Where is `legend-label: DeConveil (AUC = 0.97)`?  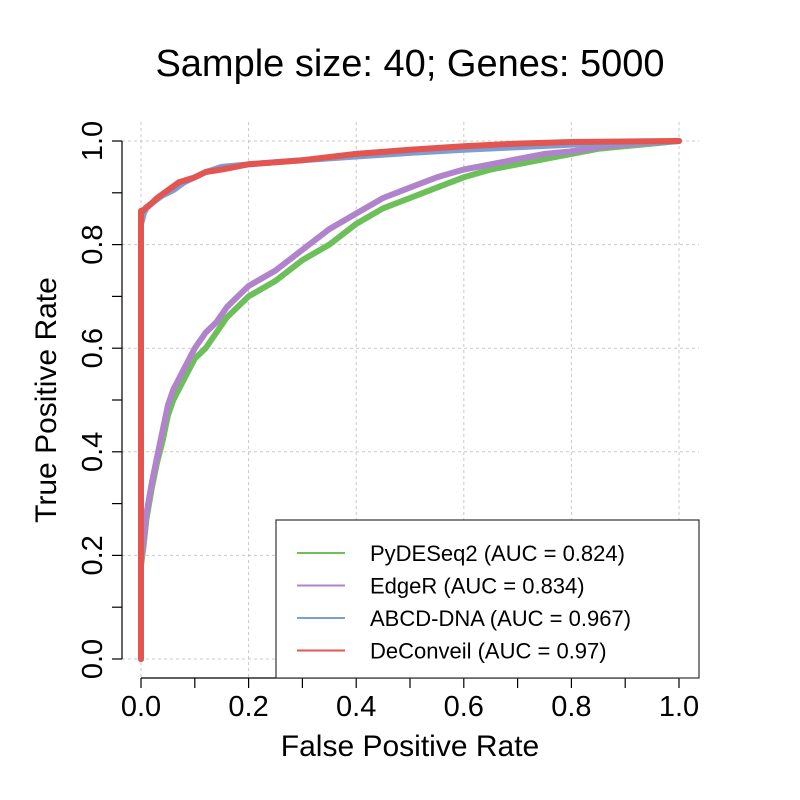 legend-label: DeConveil (AUC = 0.97) is located at coordinates (488, 651).